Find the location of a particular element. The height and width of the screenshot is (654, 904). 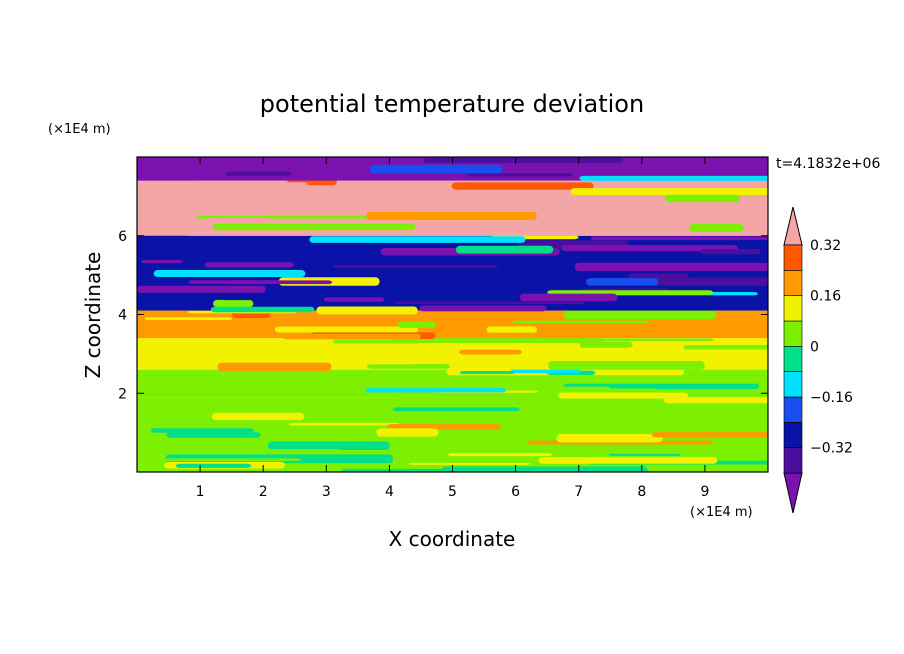

x-tick-label: 5 is located at coordinates (452, 492).